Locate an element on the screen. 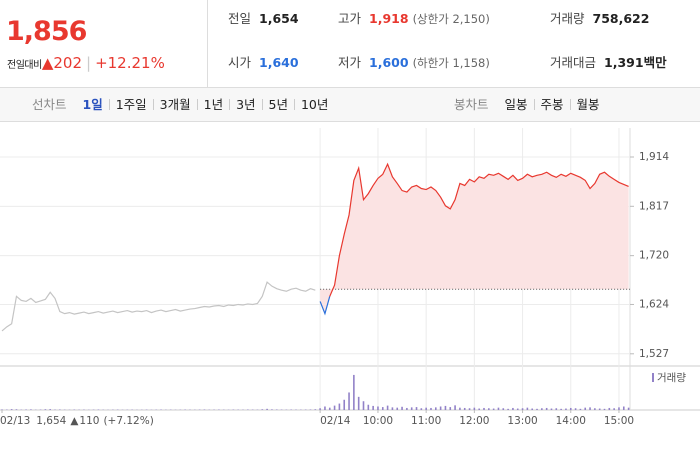  stat: 전일 1,654 is located at coordinates (263, 17).